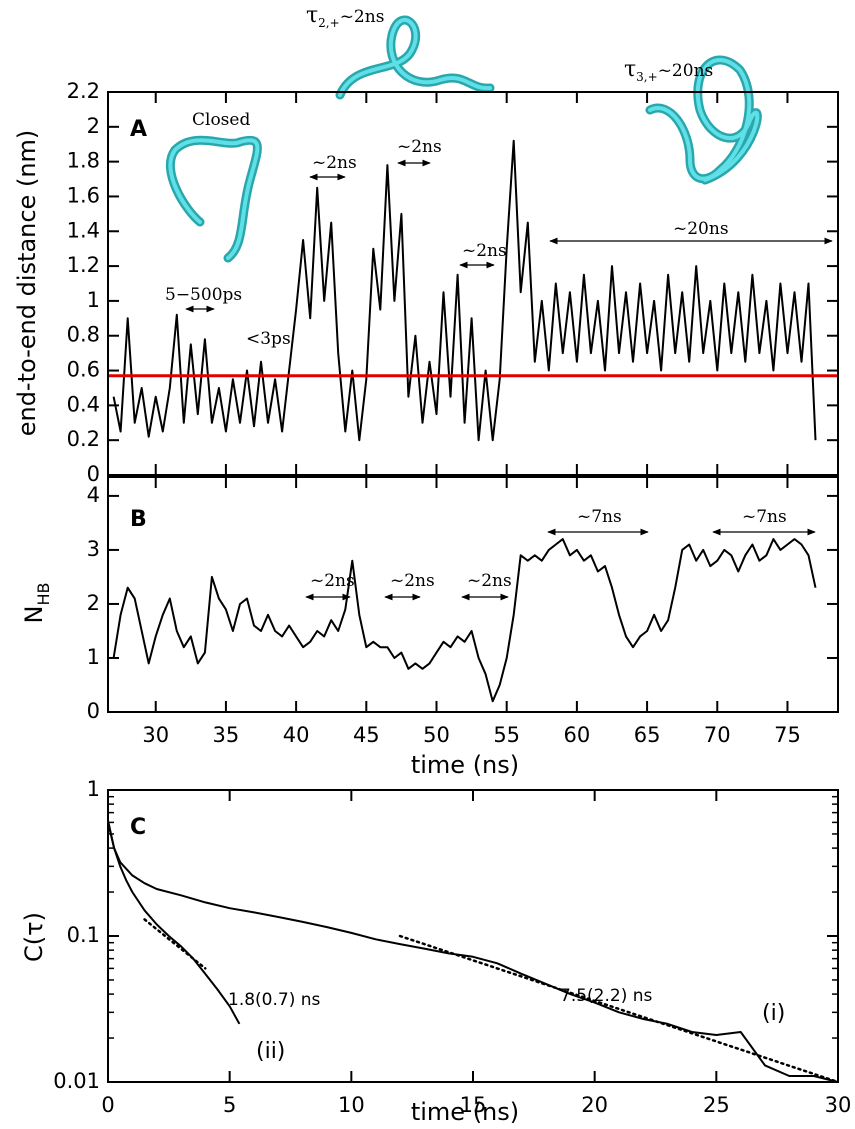 This screenshot has width=855, height=1129. Describe the element at coordinates (229, 1105) in the screenshot. I see `x-tick-label: 5` at that location.